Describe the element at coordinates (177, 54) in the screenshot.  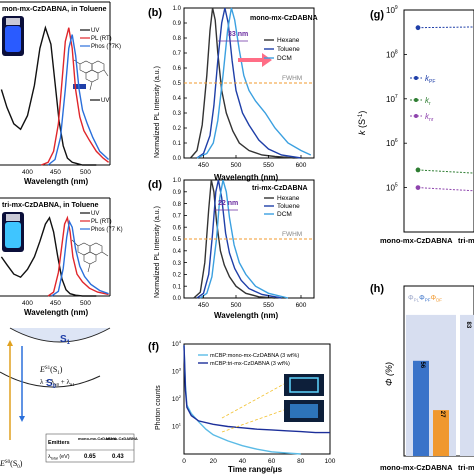
I see `ytick-label-b: 0.7` at that location.